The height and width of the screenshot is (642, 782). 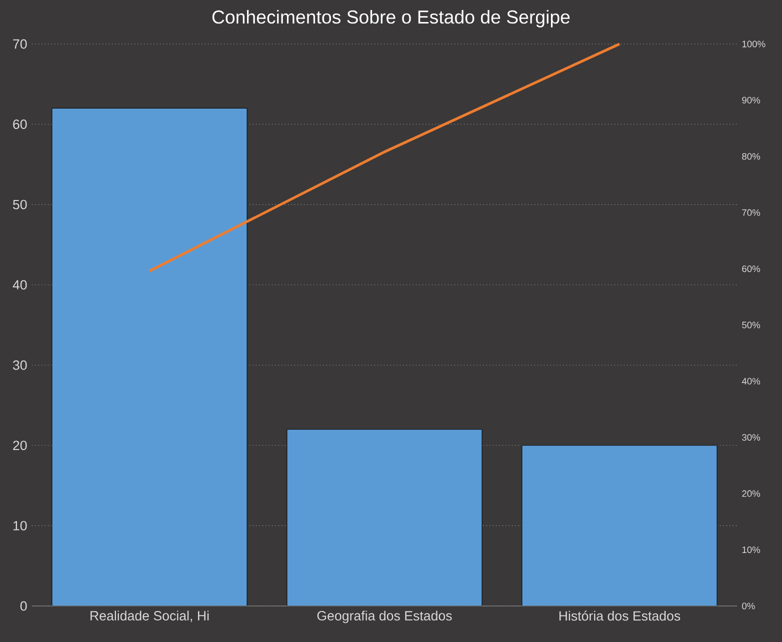 I want to click on y2-tick-label: 40%, so click(x=751, y=381).